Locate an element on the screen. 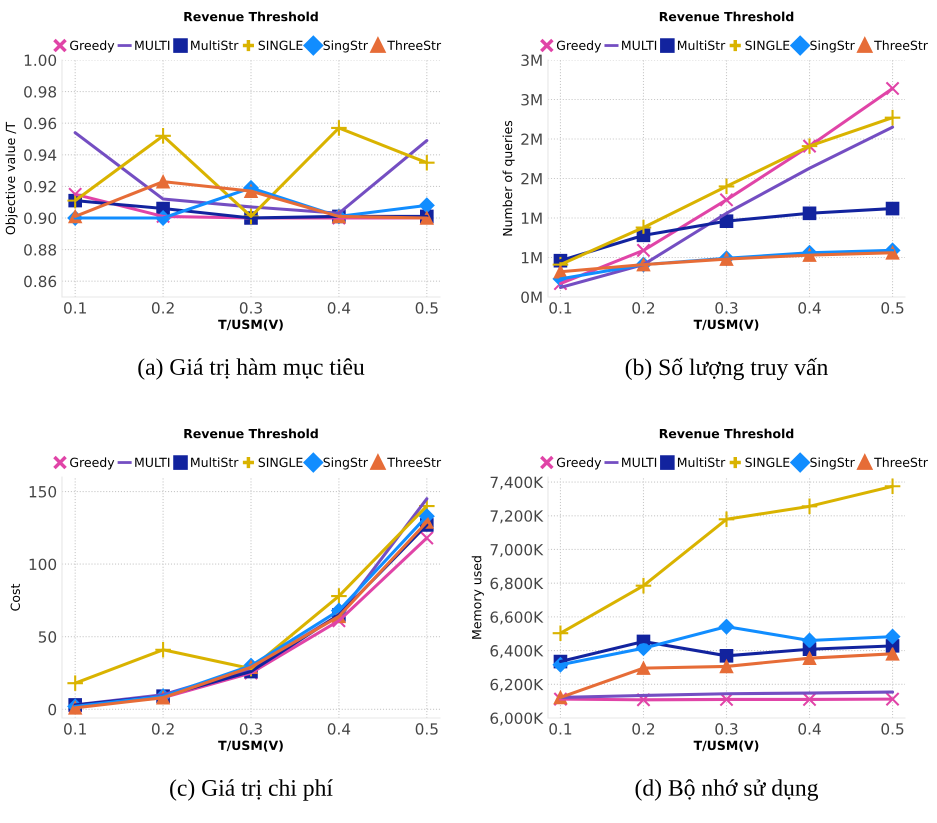  y-tick-label: 0.92 is located at coordinates (40, 186).